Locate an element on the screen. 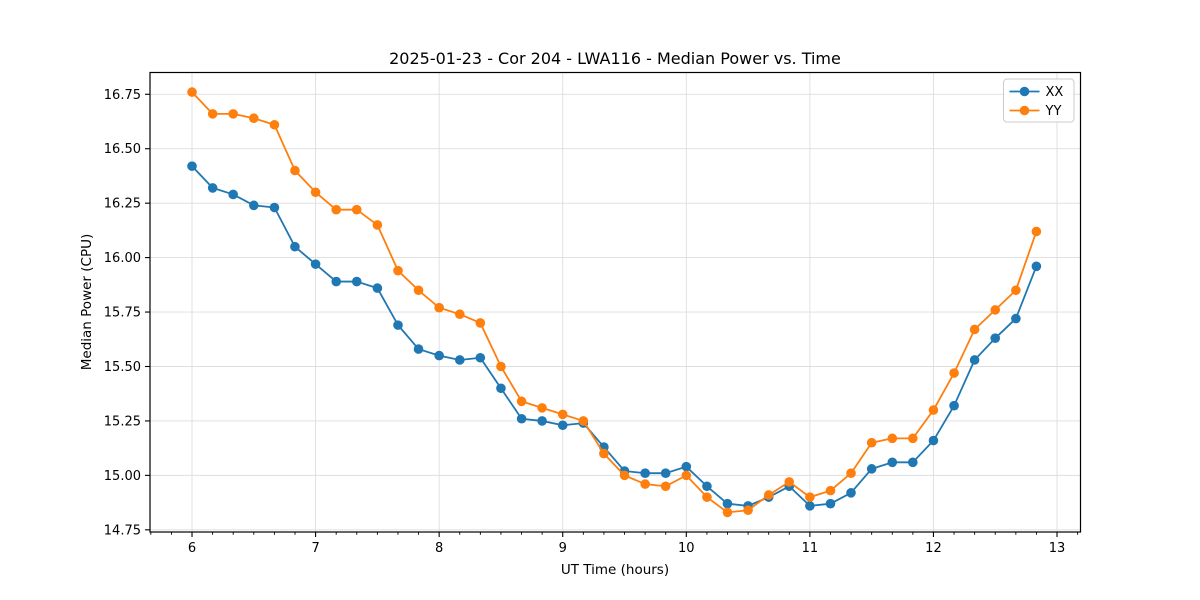 Image resolution: width=1200 pixels, height=600 pixels. y-tick-label: 15.75 is located at coordinates (122, 313).